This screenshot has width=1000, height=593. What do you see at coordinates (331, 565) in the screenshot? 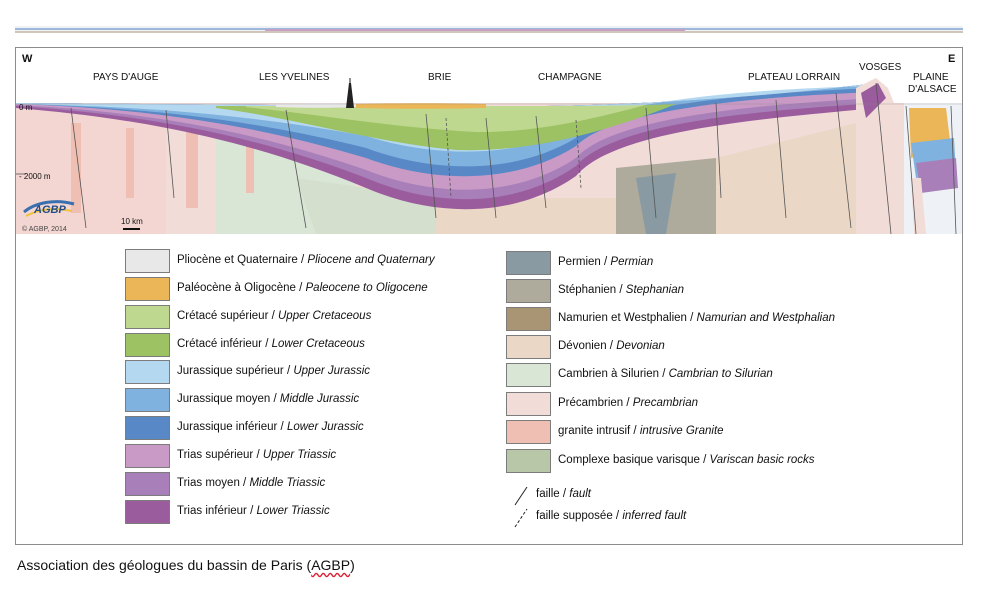
I see `caption-acronym: AGBP` at bounding box center [331, 565].